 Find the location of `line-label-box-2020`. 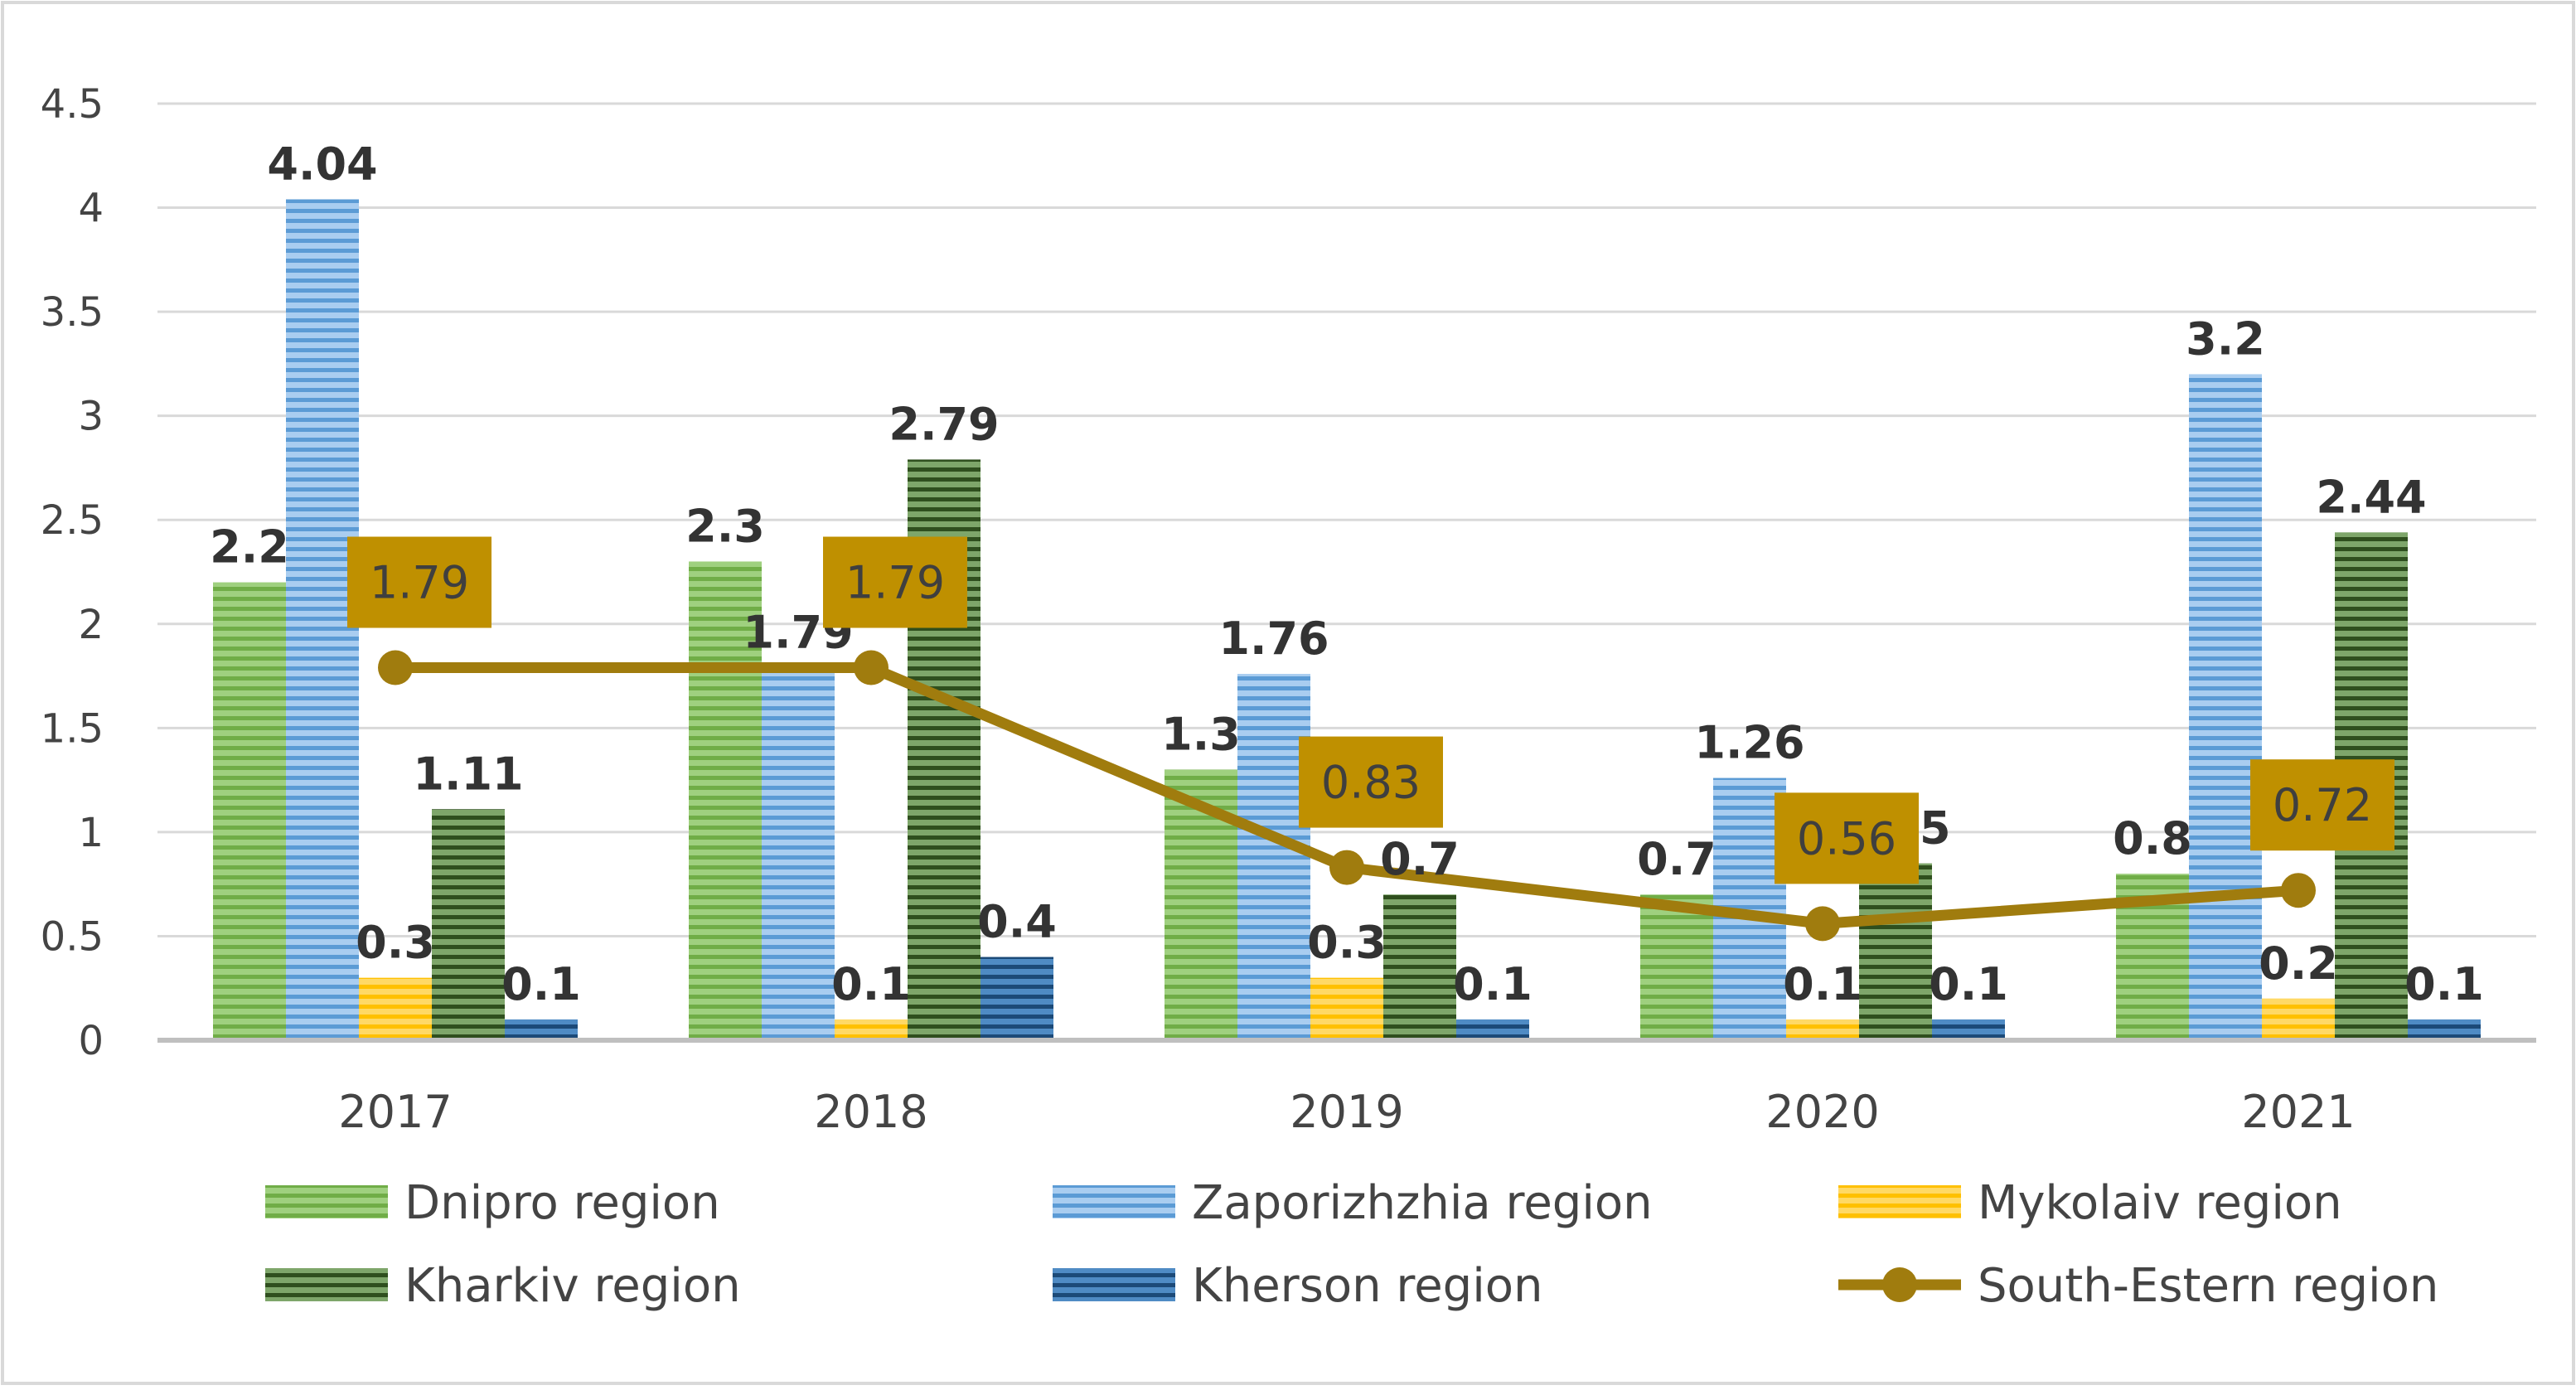

line-label-box-2020 is located at coordinates (1847, 838).